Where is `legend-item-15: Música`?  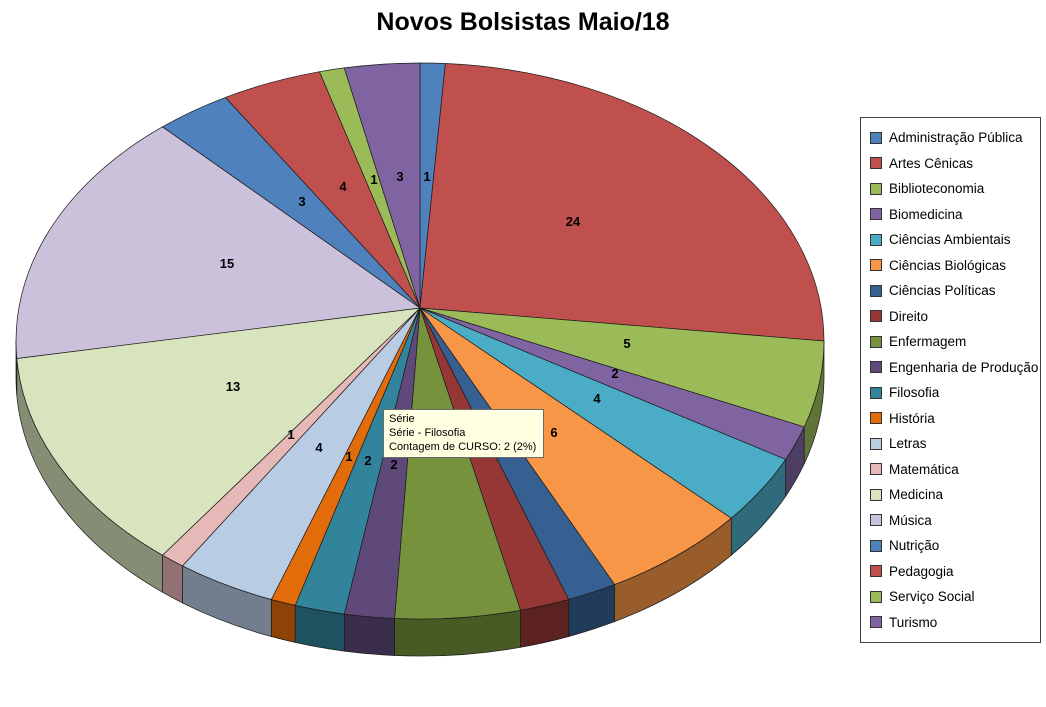
legend-item-15: Música is located at coordinates (950, 521).